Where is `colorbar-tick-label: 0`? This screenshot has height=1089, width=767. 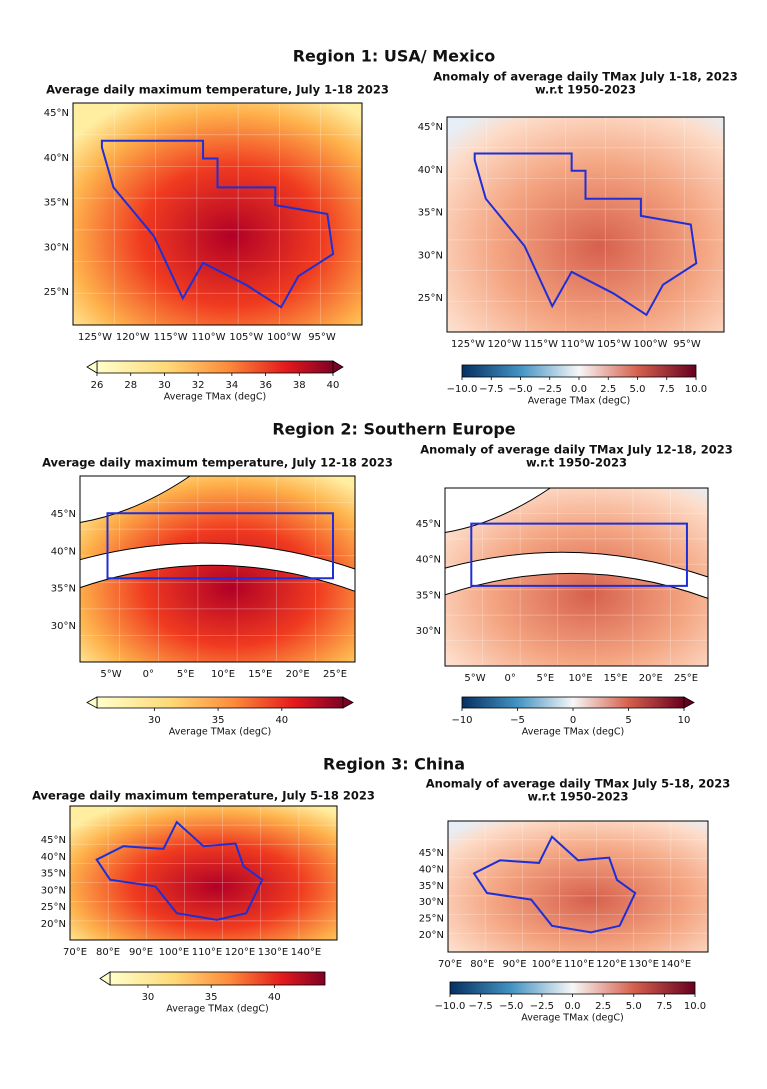
colorbar-tick-label: 0 is located at coordinates (573, 720).